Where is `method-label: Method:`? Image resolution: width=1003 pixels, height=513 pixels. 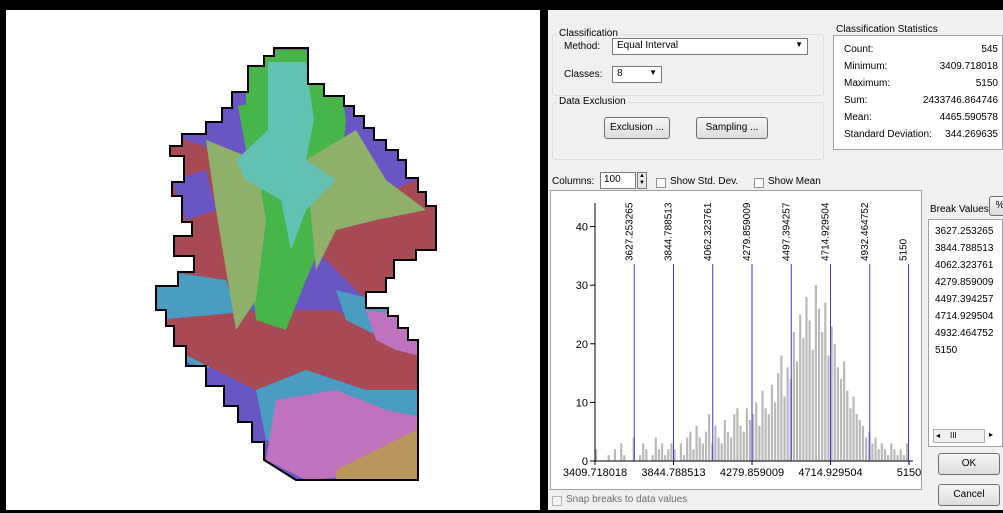
method-label: Method: is located at coordinates (582, 46).